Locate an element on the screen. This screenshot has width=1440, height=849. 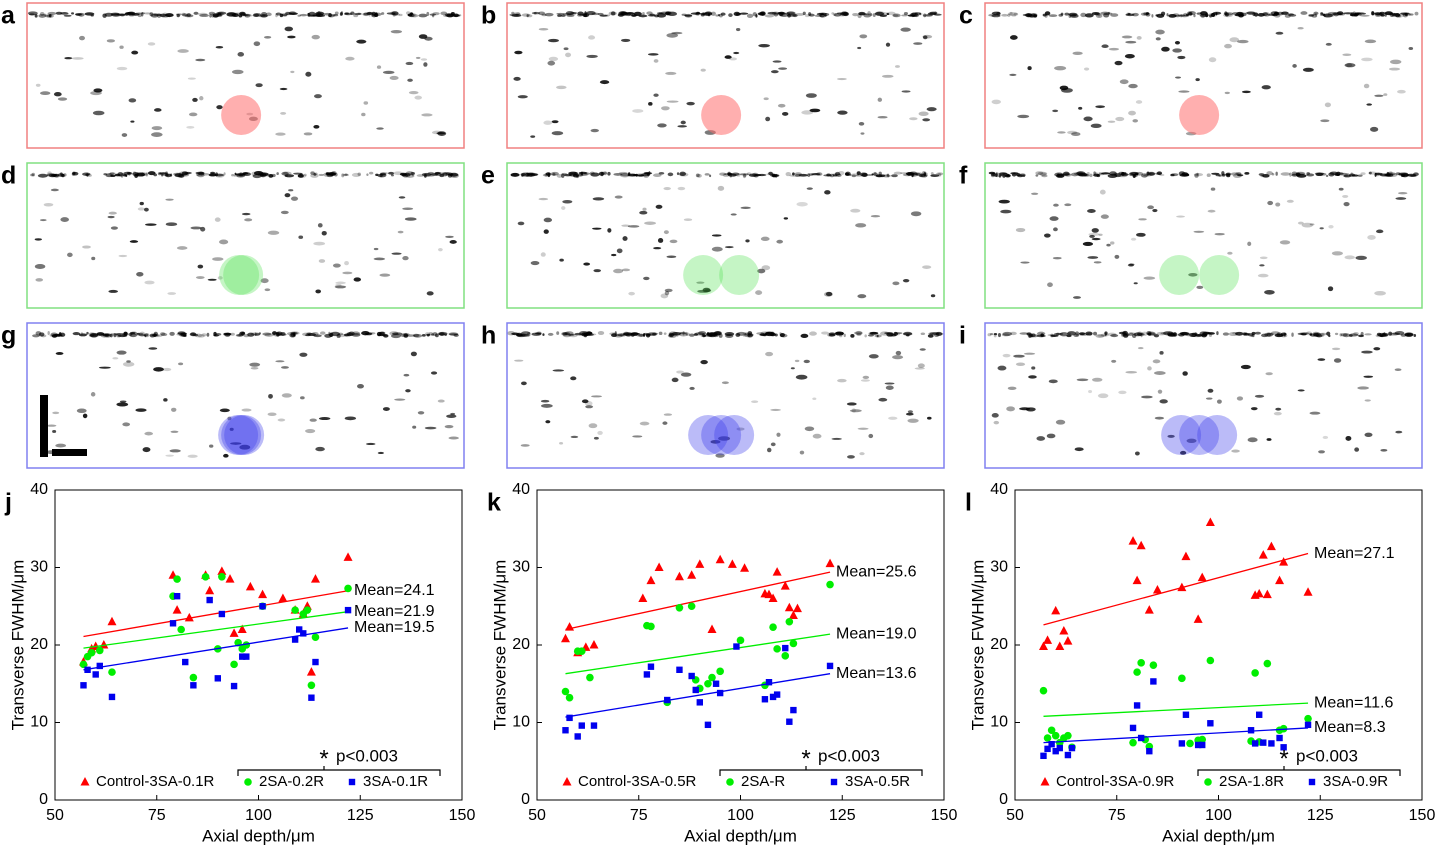
significance-star: * is located at coordinates (1283, 758).